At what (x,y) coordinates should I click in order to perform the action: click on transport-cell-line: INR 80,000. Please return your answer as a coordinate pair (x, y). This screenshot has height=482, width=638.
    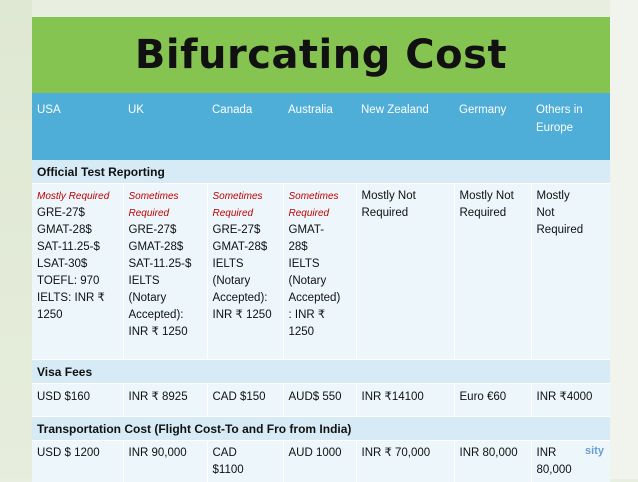
    Looking at the image, I should click on (493, 453).